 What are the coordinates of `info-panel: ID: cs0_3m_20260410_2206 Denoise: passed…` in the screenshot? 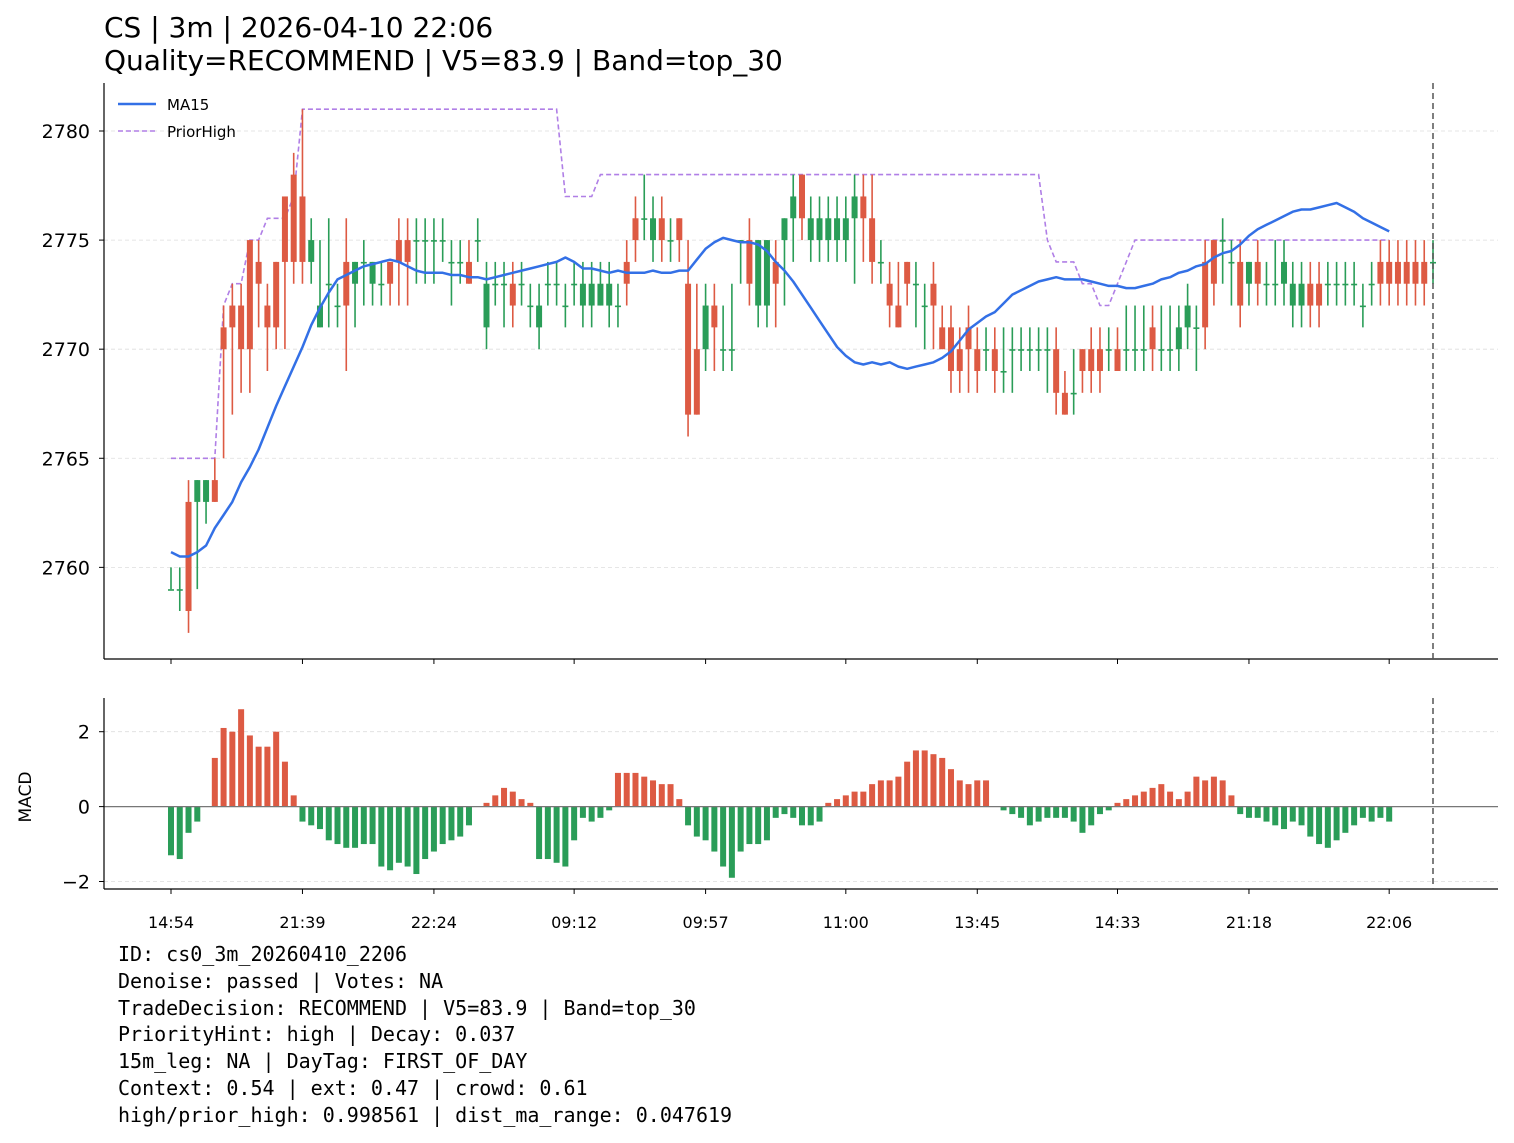 It's located at (425, 1035).